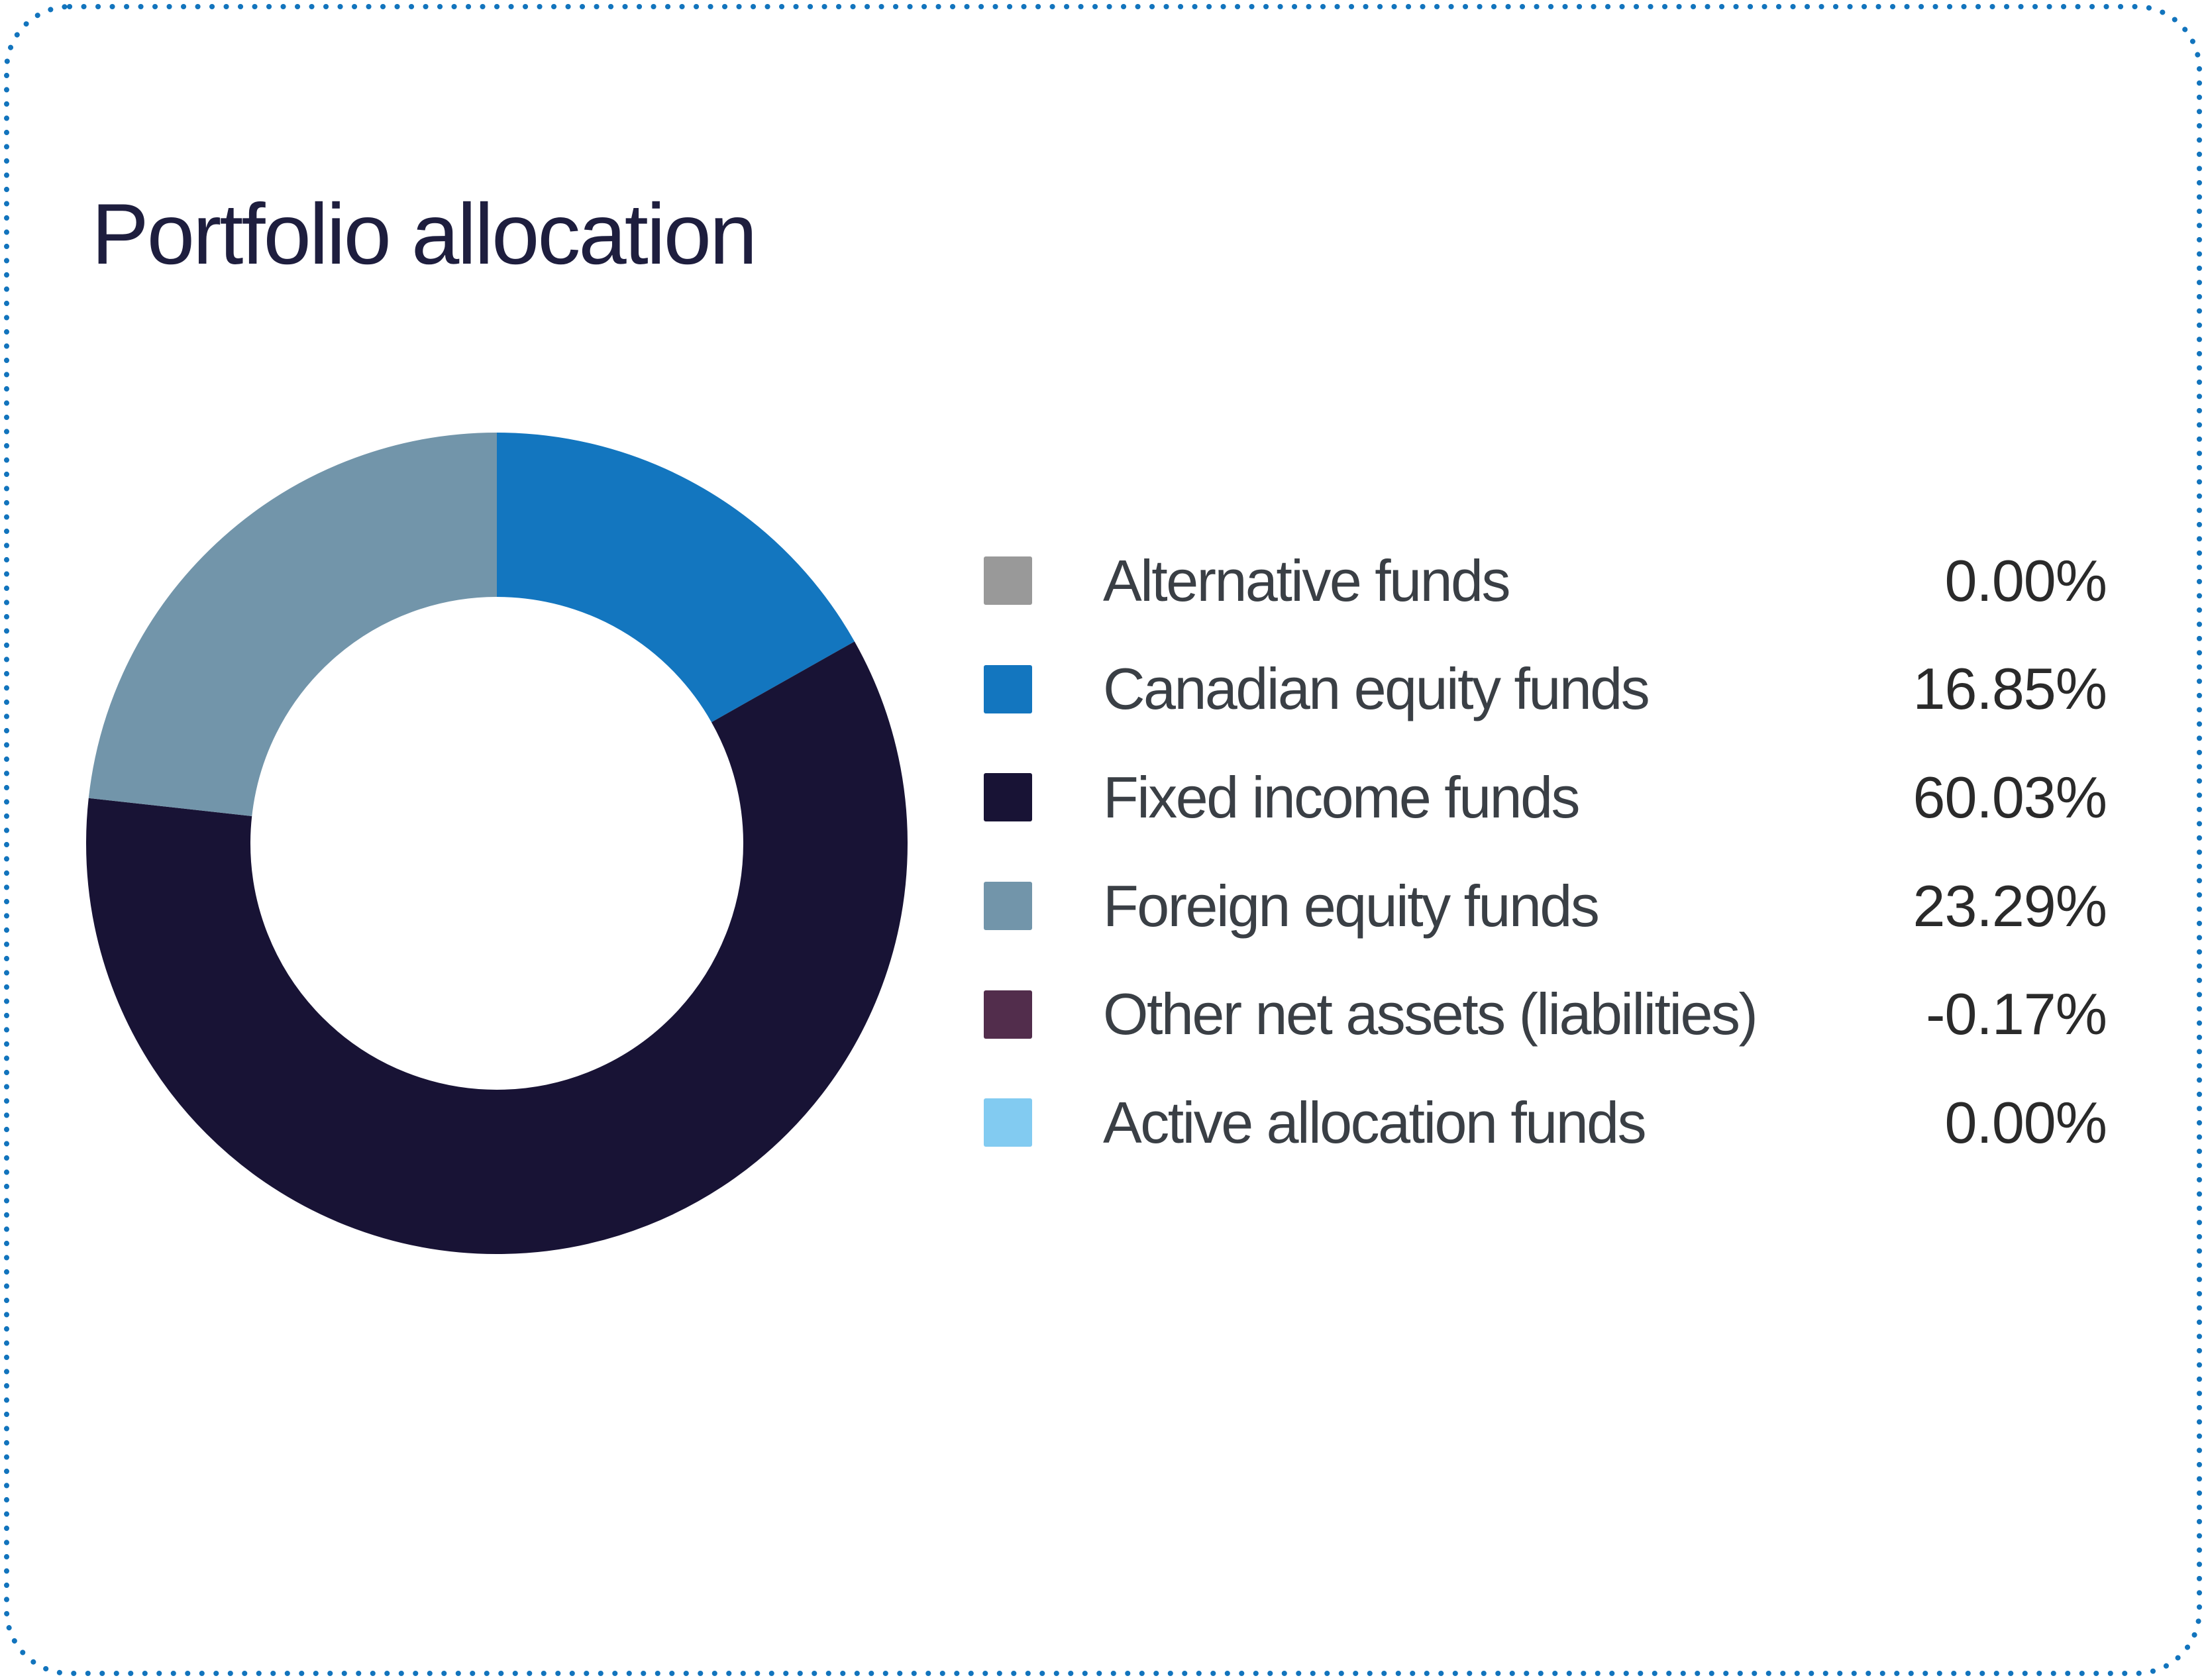  What do you see at coordinates (1342, 797) in the screenshot?
I see `legend-label: Fixed income funds` at bounding box center [1342, 797].